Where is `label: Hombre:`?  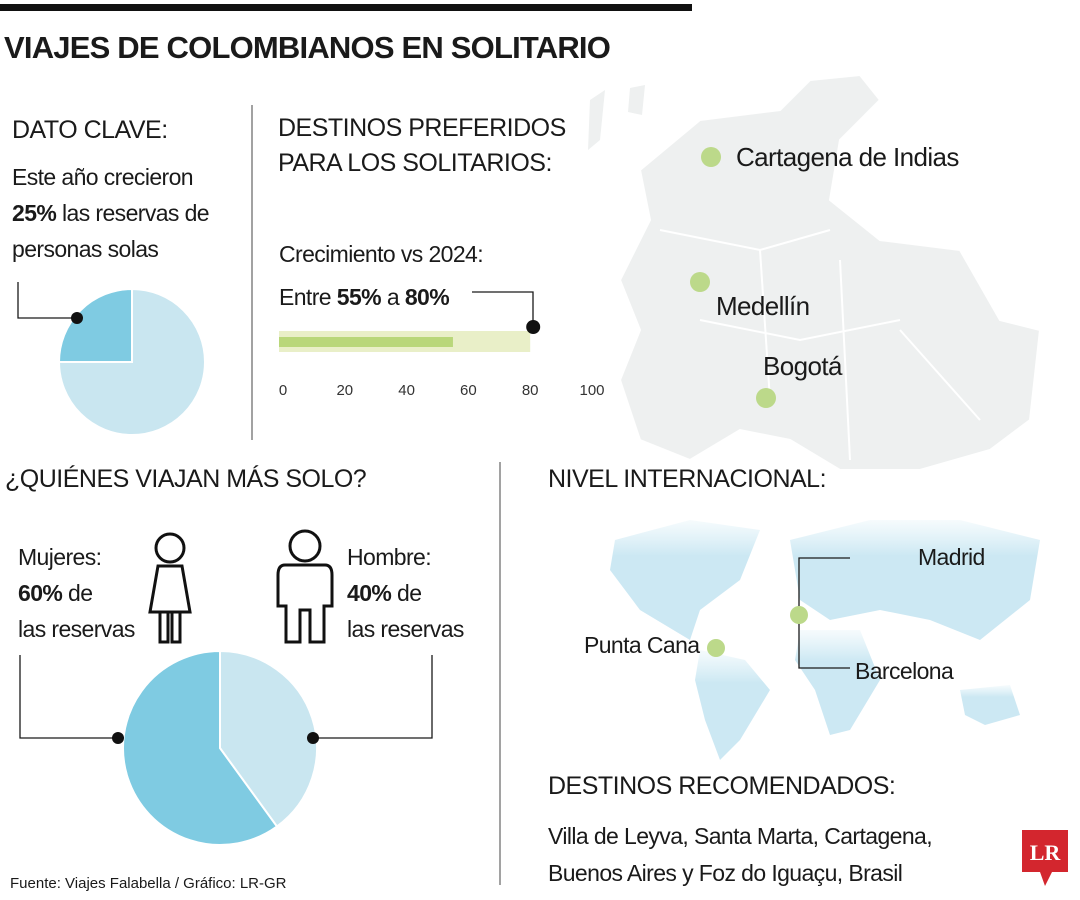 label: Hombre: is located at coordinates (389, 557).